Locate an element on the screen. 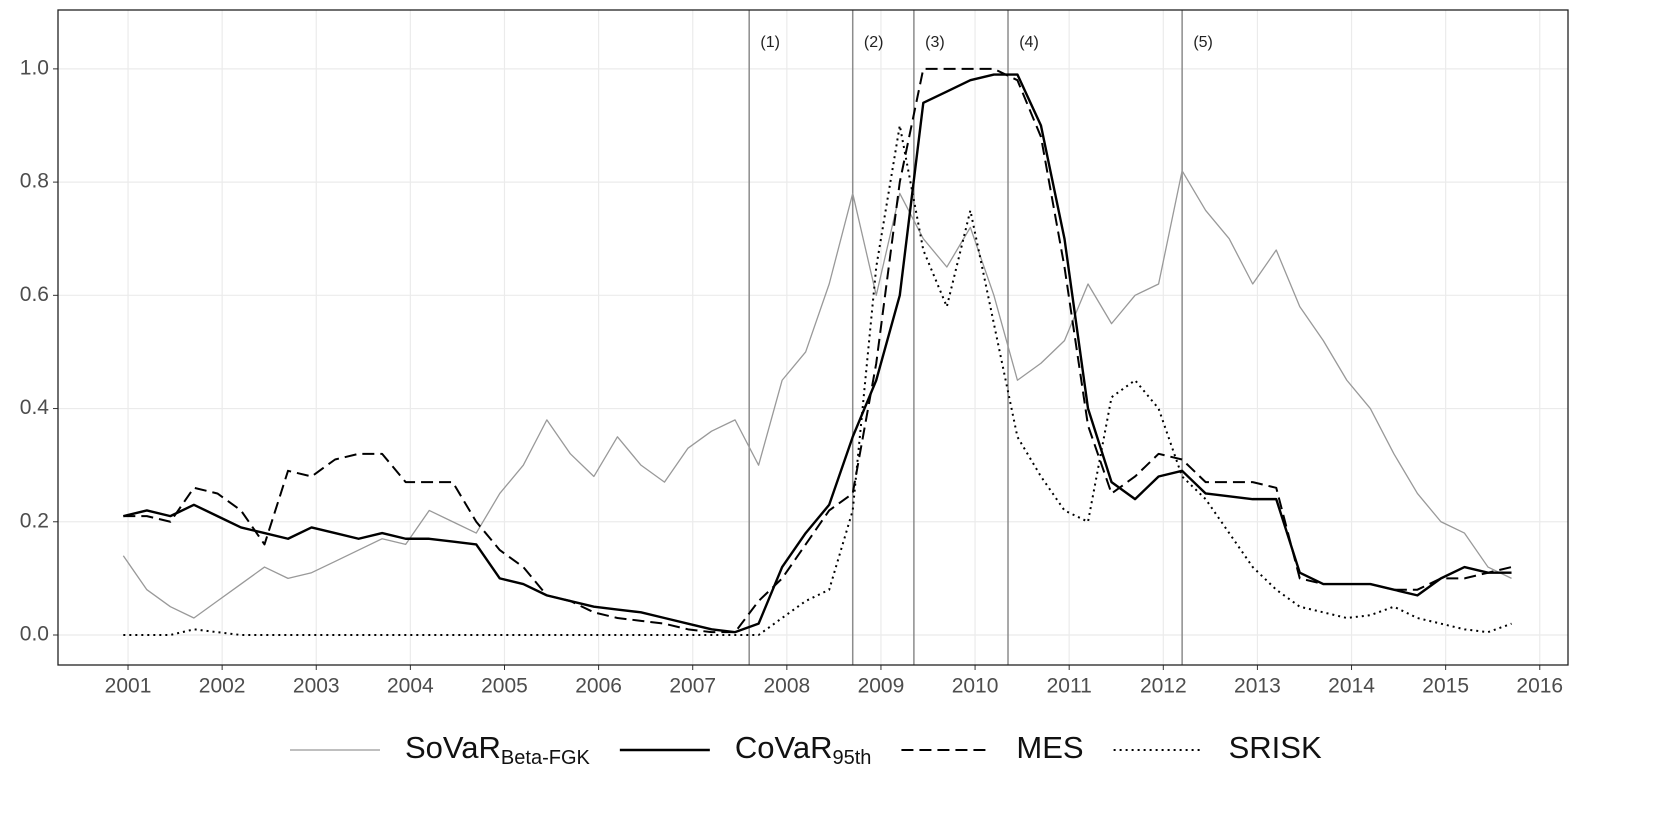 The image size is (1678, 820). y-tick-label: 1.0 is located at coordinates (34, 67).